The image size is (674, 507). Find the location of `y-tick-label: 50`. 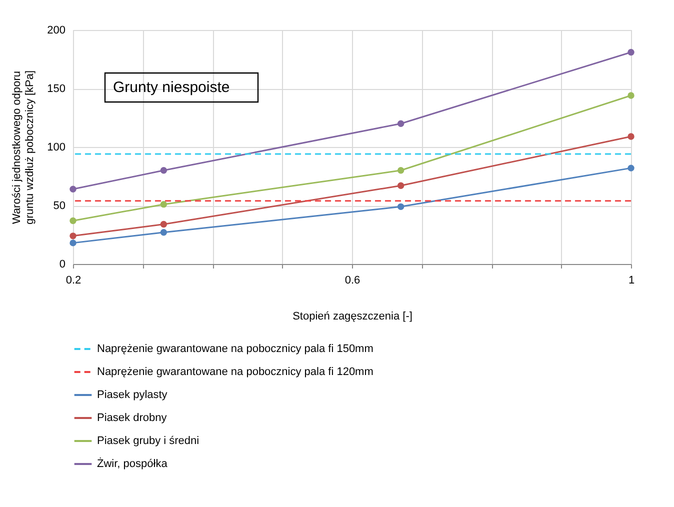

y-tick-label: 50 is located at coordinates (59, 206).